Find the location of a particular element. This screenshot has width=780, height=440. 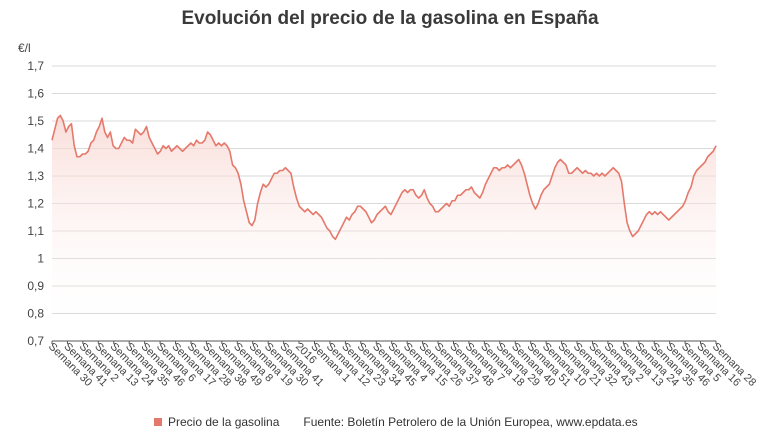

y-tick-label: 1,2 is located at coordinates (35, 204).